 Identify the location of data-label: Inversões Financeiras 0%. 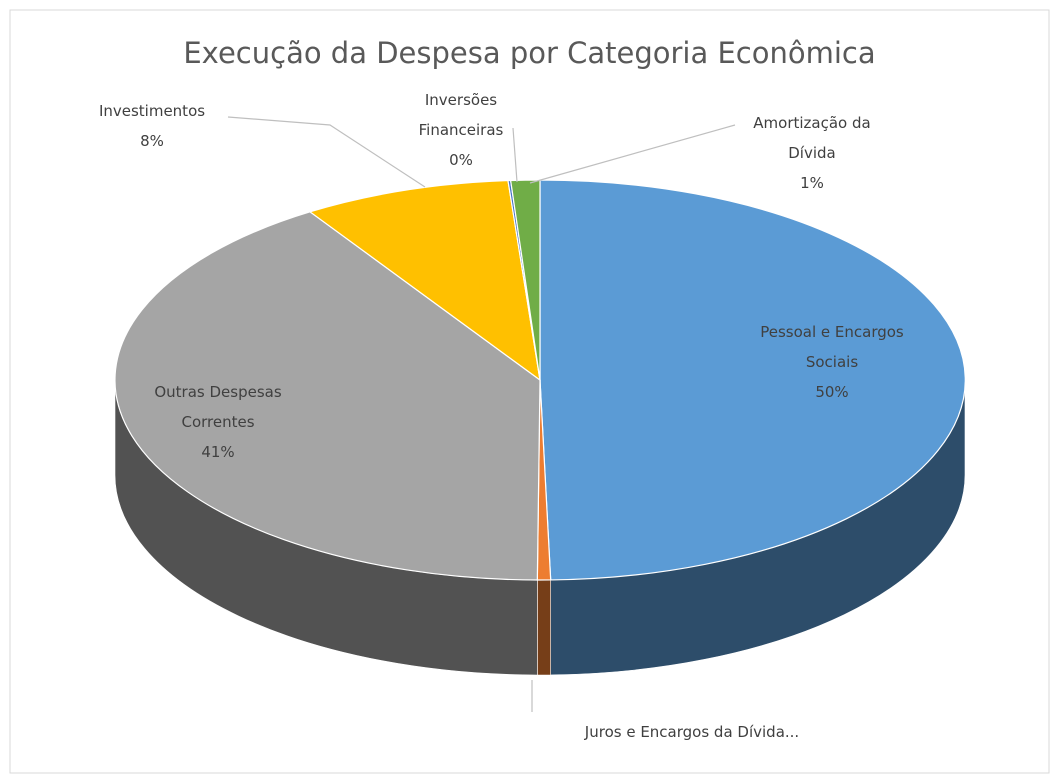
(461, 130).